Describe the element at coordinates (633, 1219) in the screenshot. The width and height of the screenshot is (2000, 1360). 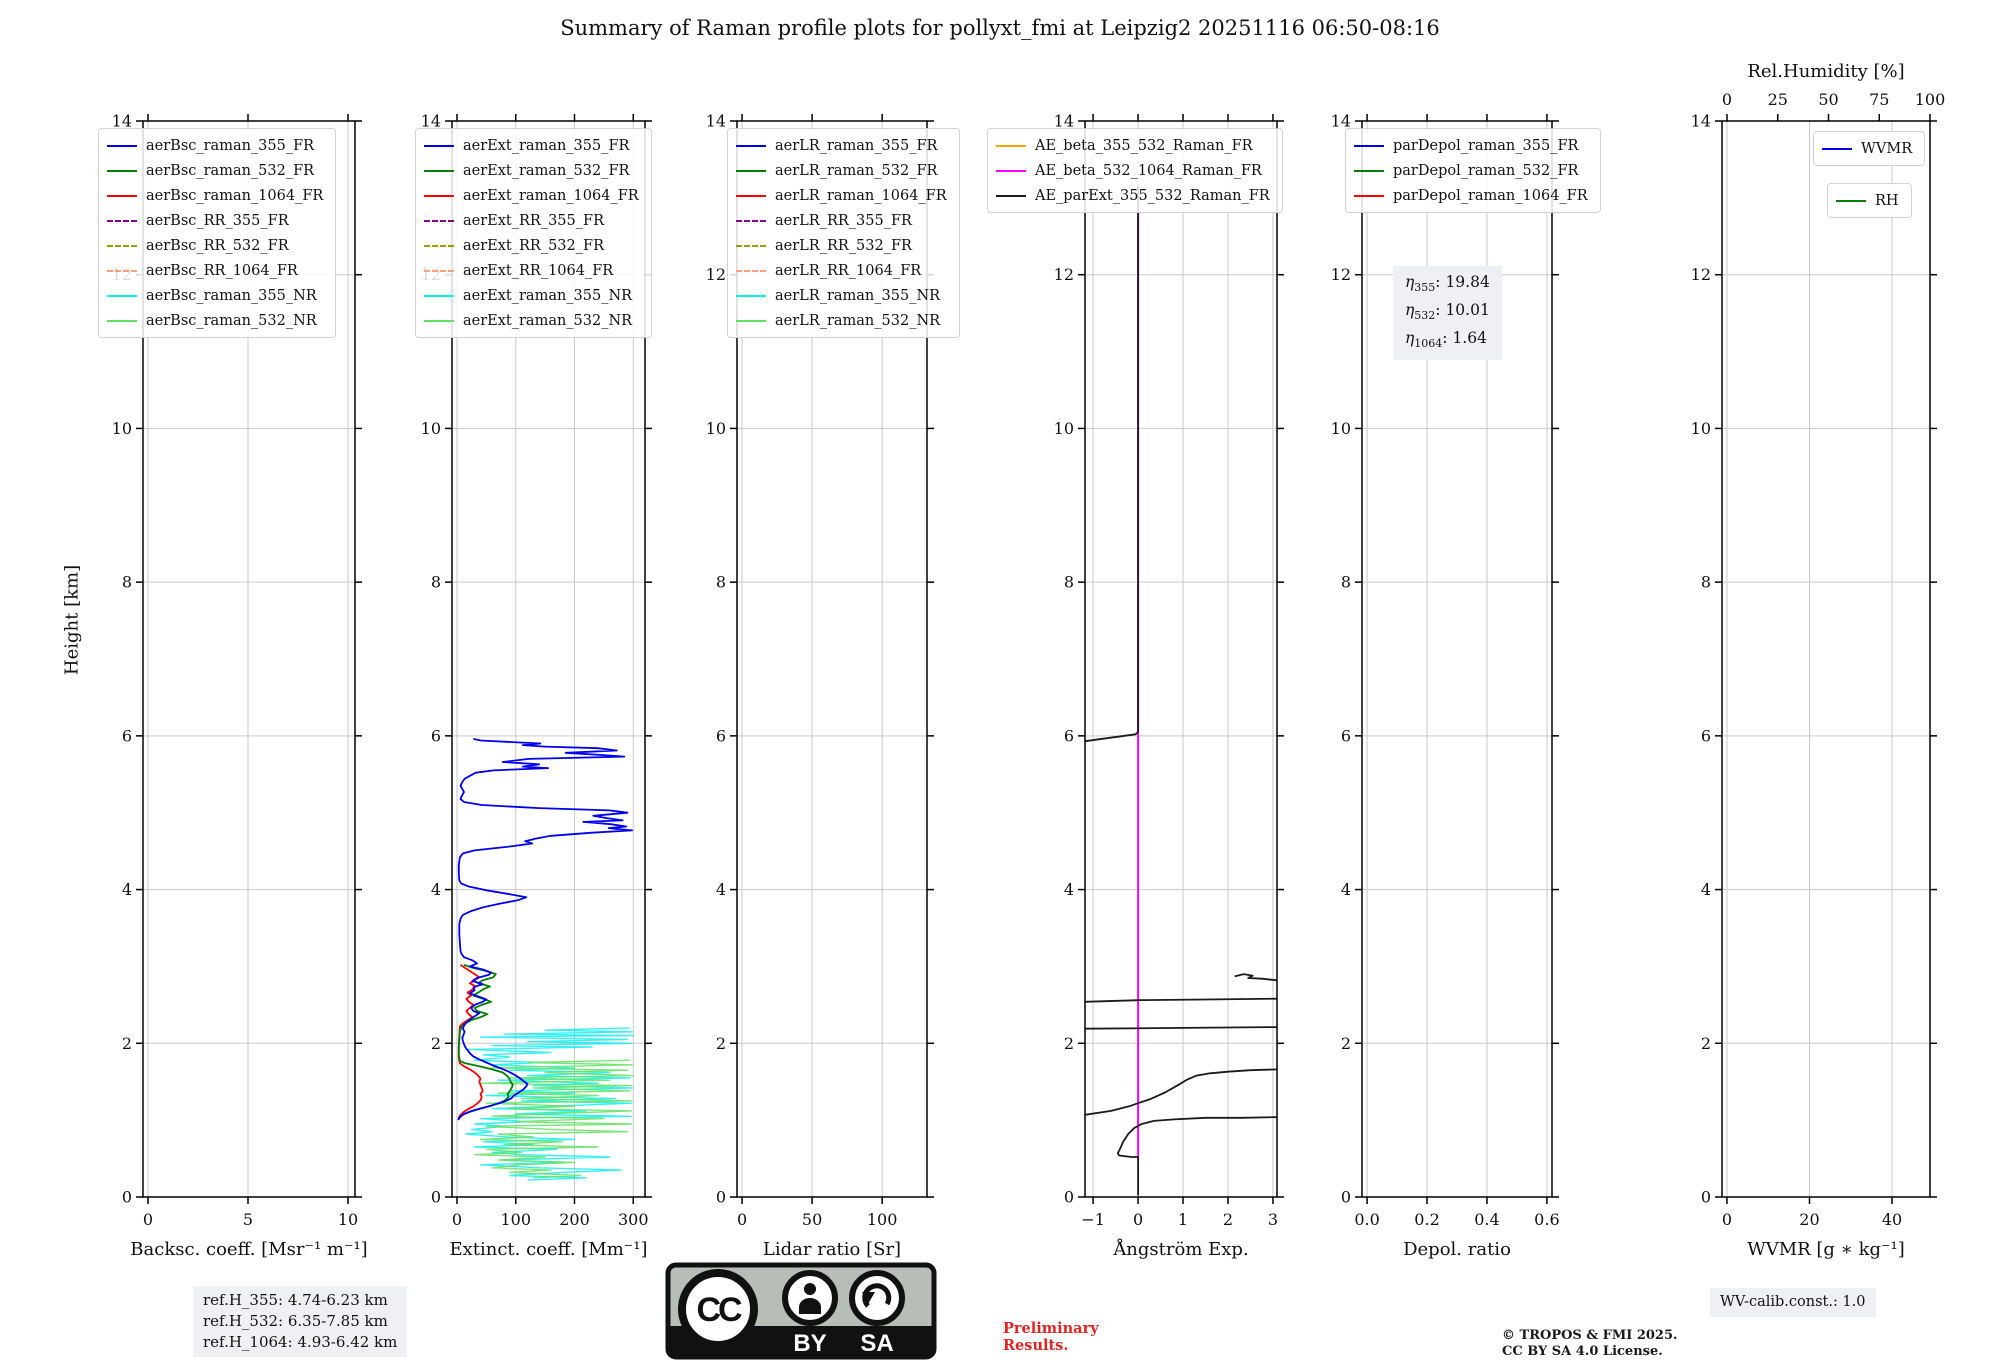
I see `svg-text: 300` at that location.